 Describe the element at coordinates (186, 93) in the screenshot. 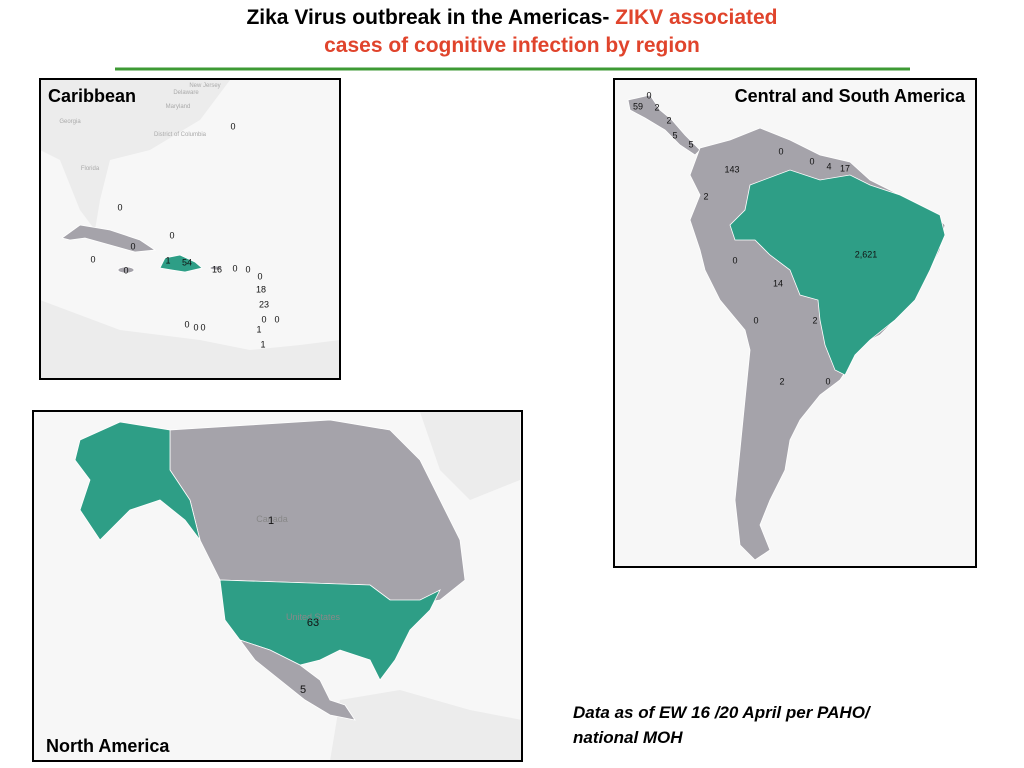

I see `place-label: Delaware` at that location.